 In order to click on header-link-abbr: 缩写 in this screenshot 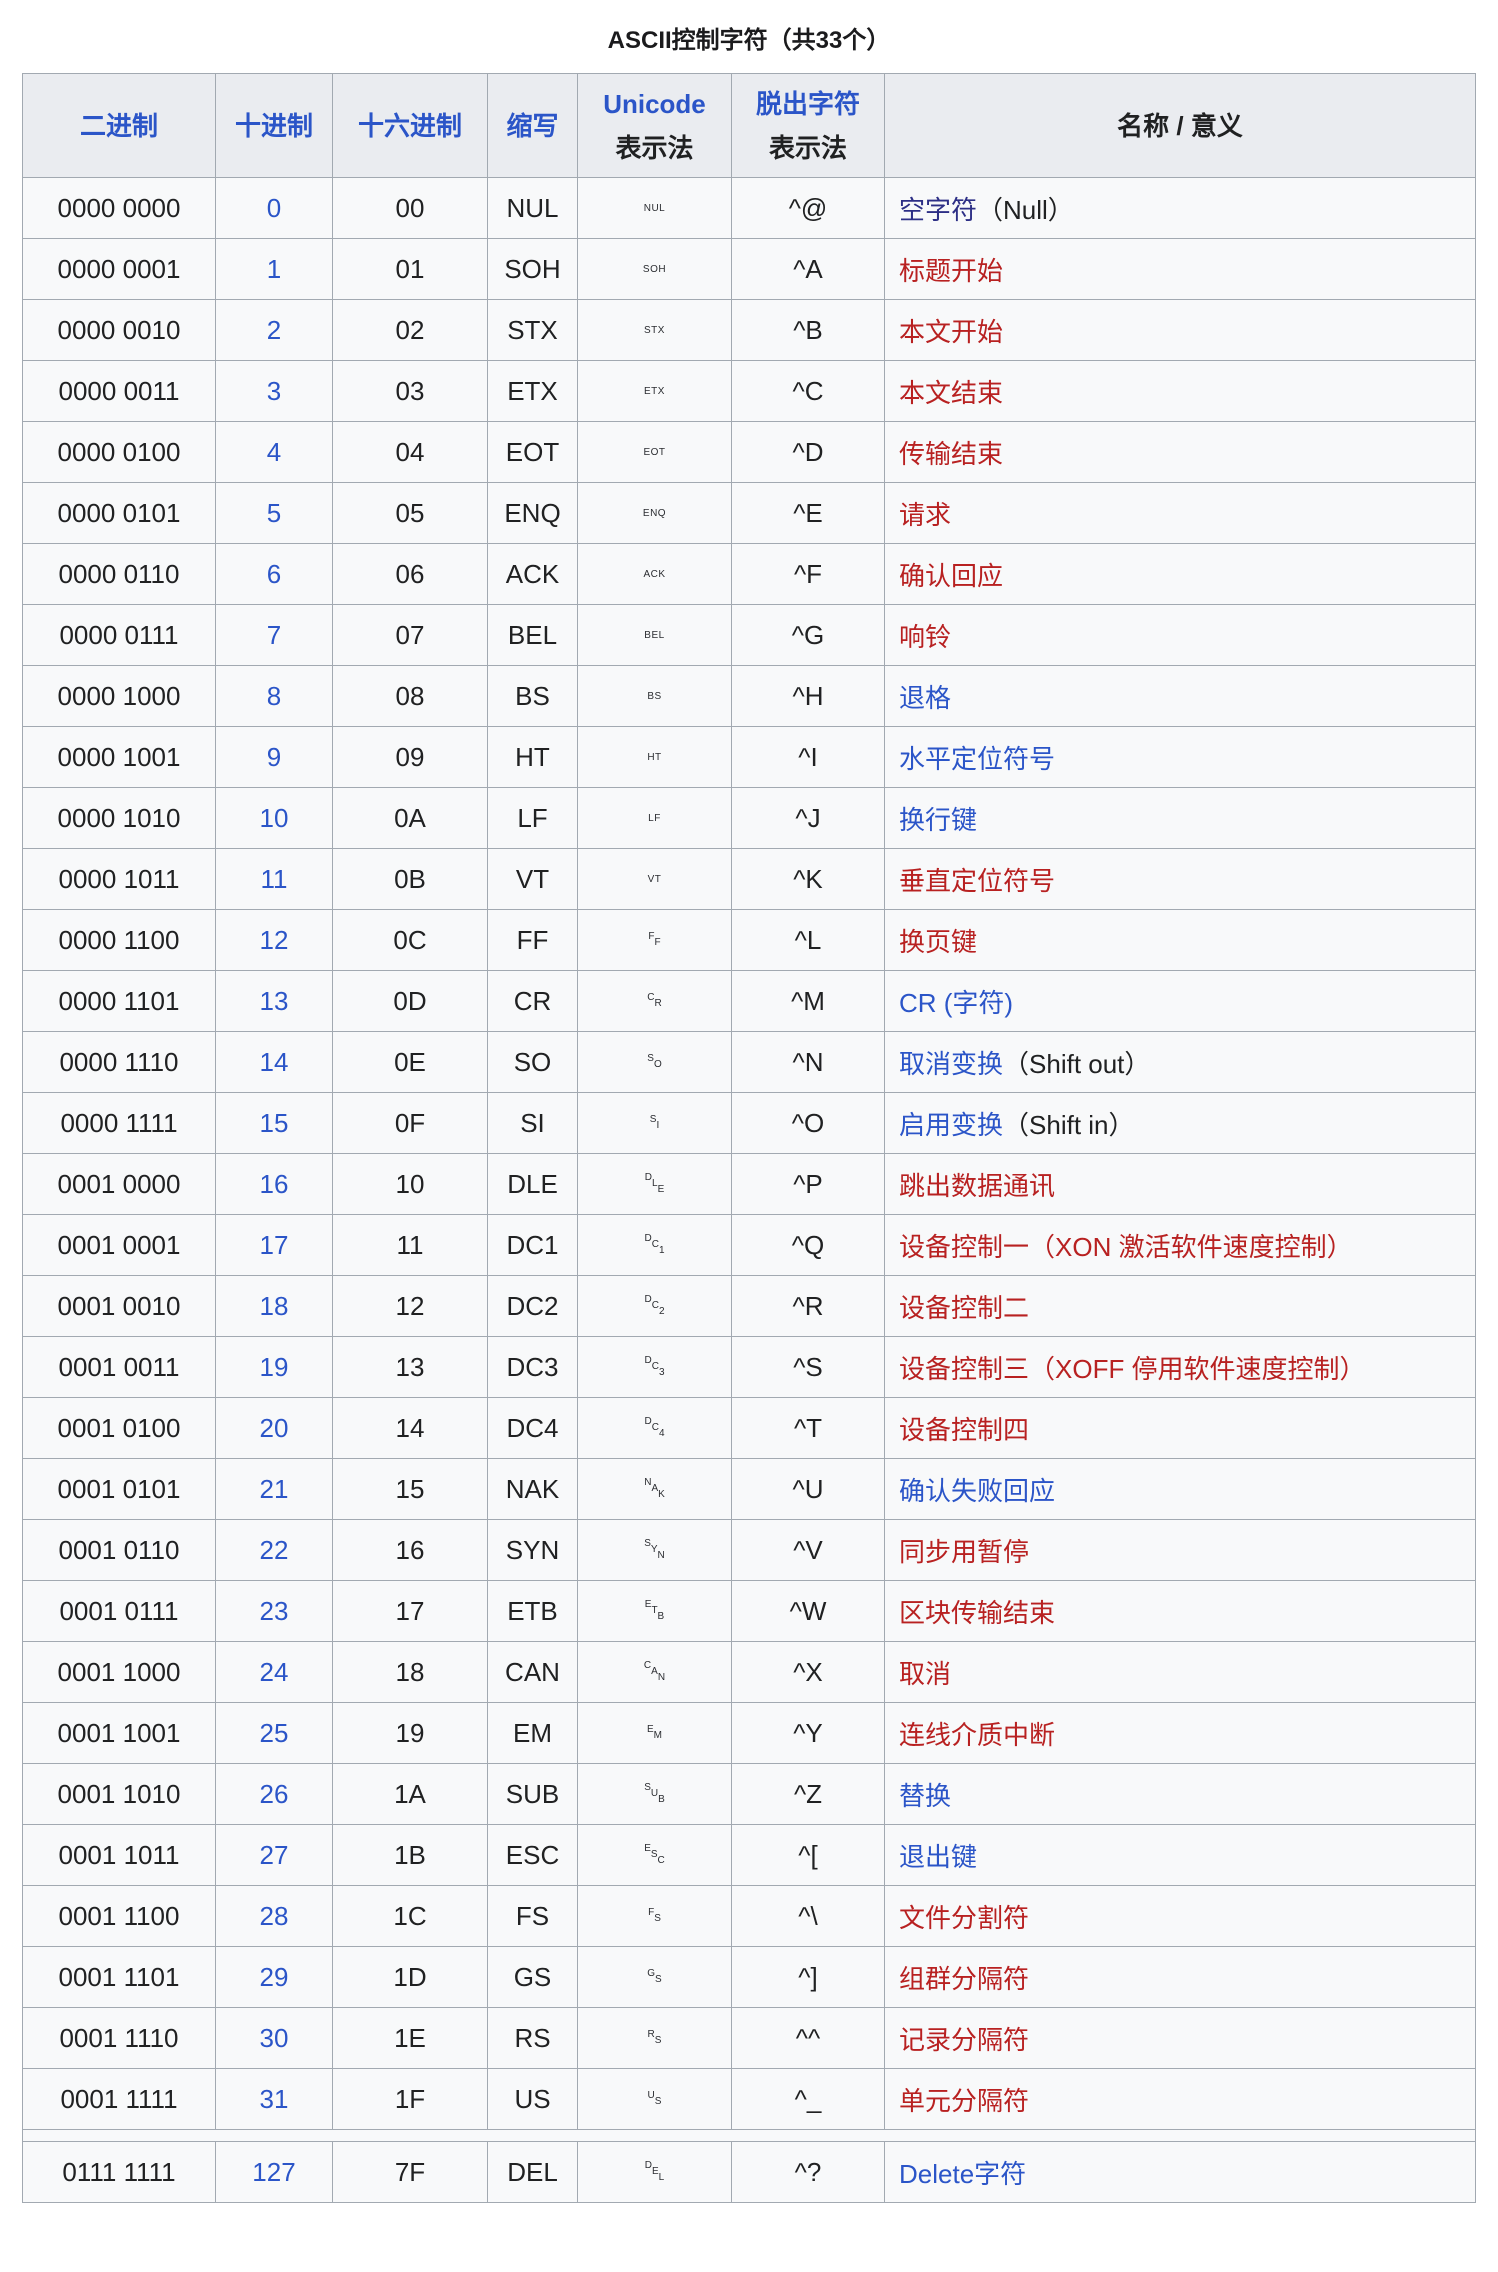, I will do `click(532, 125)`.